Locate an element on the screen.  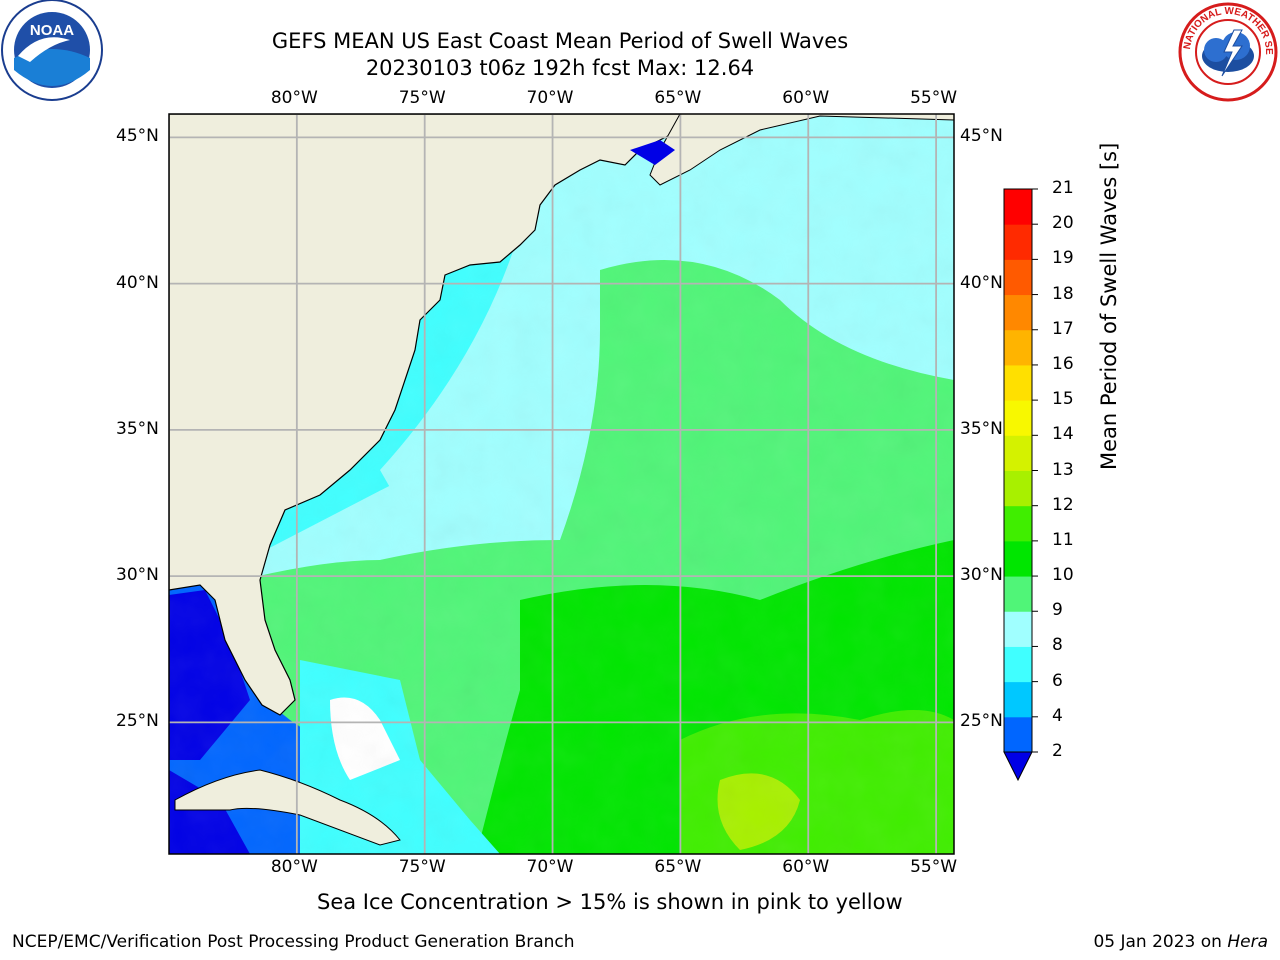
colorbar-tick-label: 15 is located at coordinates (1063, 399).